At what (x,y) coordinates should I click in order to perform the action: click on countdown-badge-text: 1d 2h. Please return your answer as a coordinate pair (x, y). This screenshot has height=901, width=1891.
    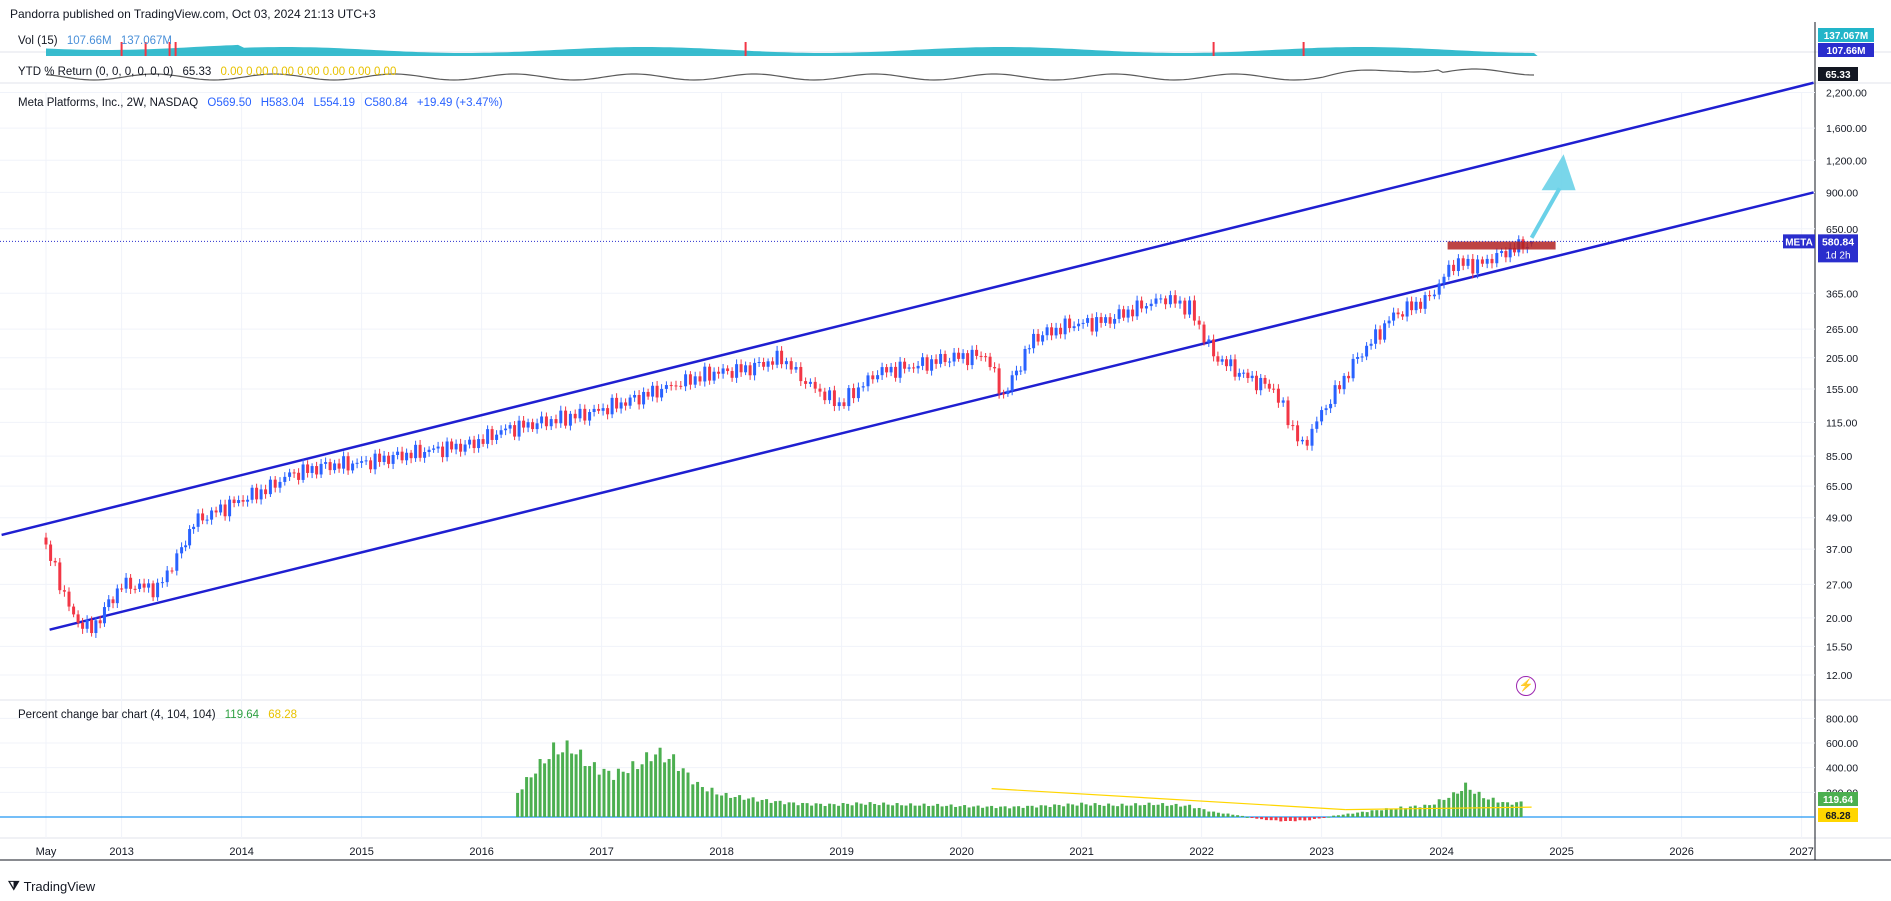
    Looking at the image, I should click on (1837, 255).